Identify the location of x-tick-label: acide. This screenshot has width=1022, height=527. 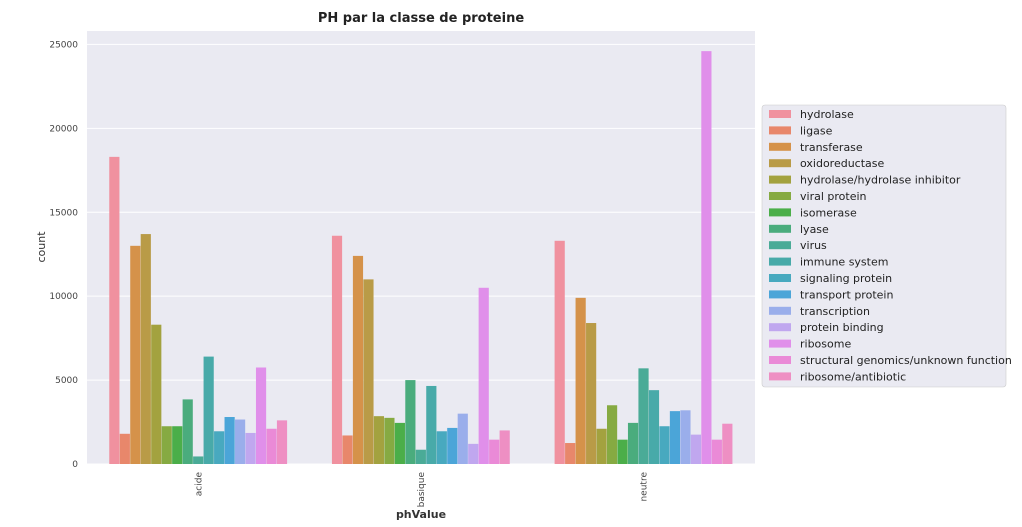
(199, 484).